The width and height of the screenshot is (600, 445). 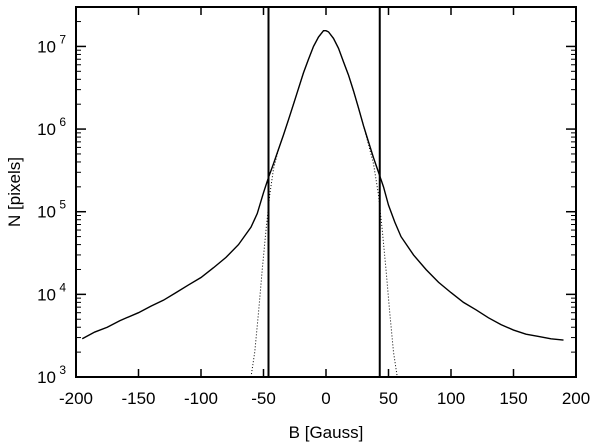 I want to click on y-tick-label-exponent: 4, so click(x=62, y=287).